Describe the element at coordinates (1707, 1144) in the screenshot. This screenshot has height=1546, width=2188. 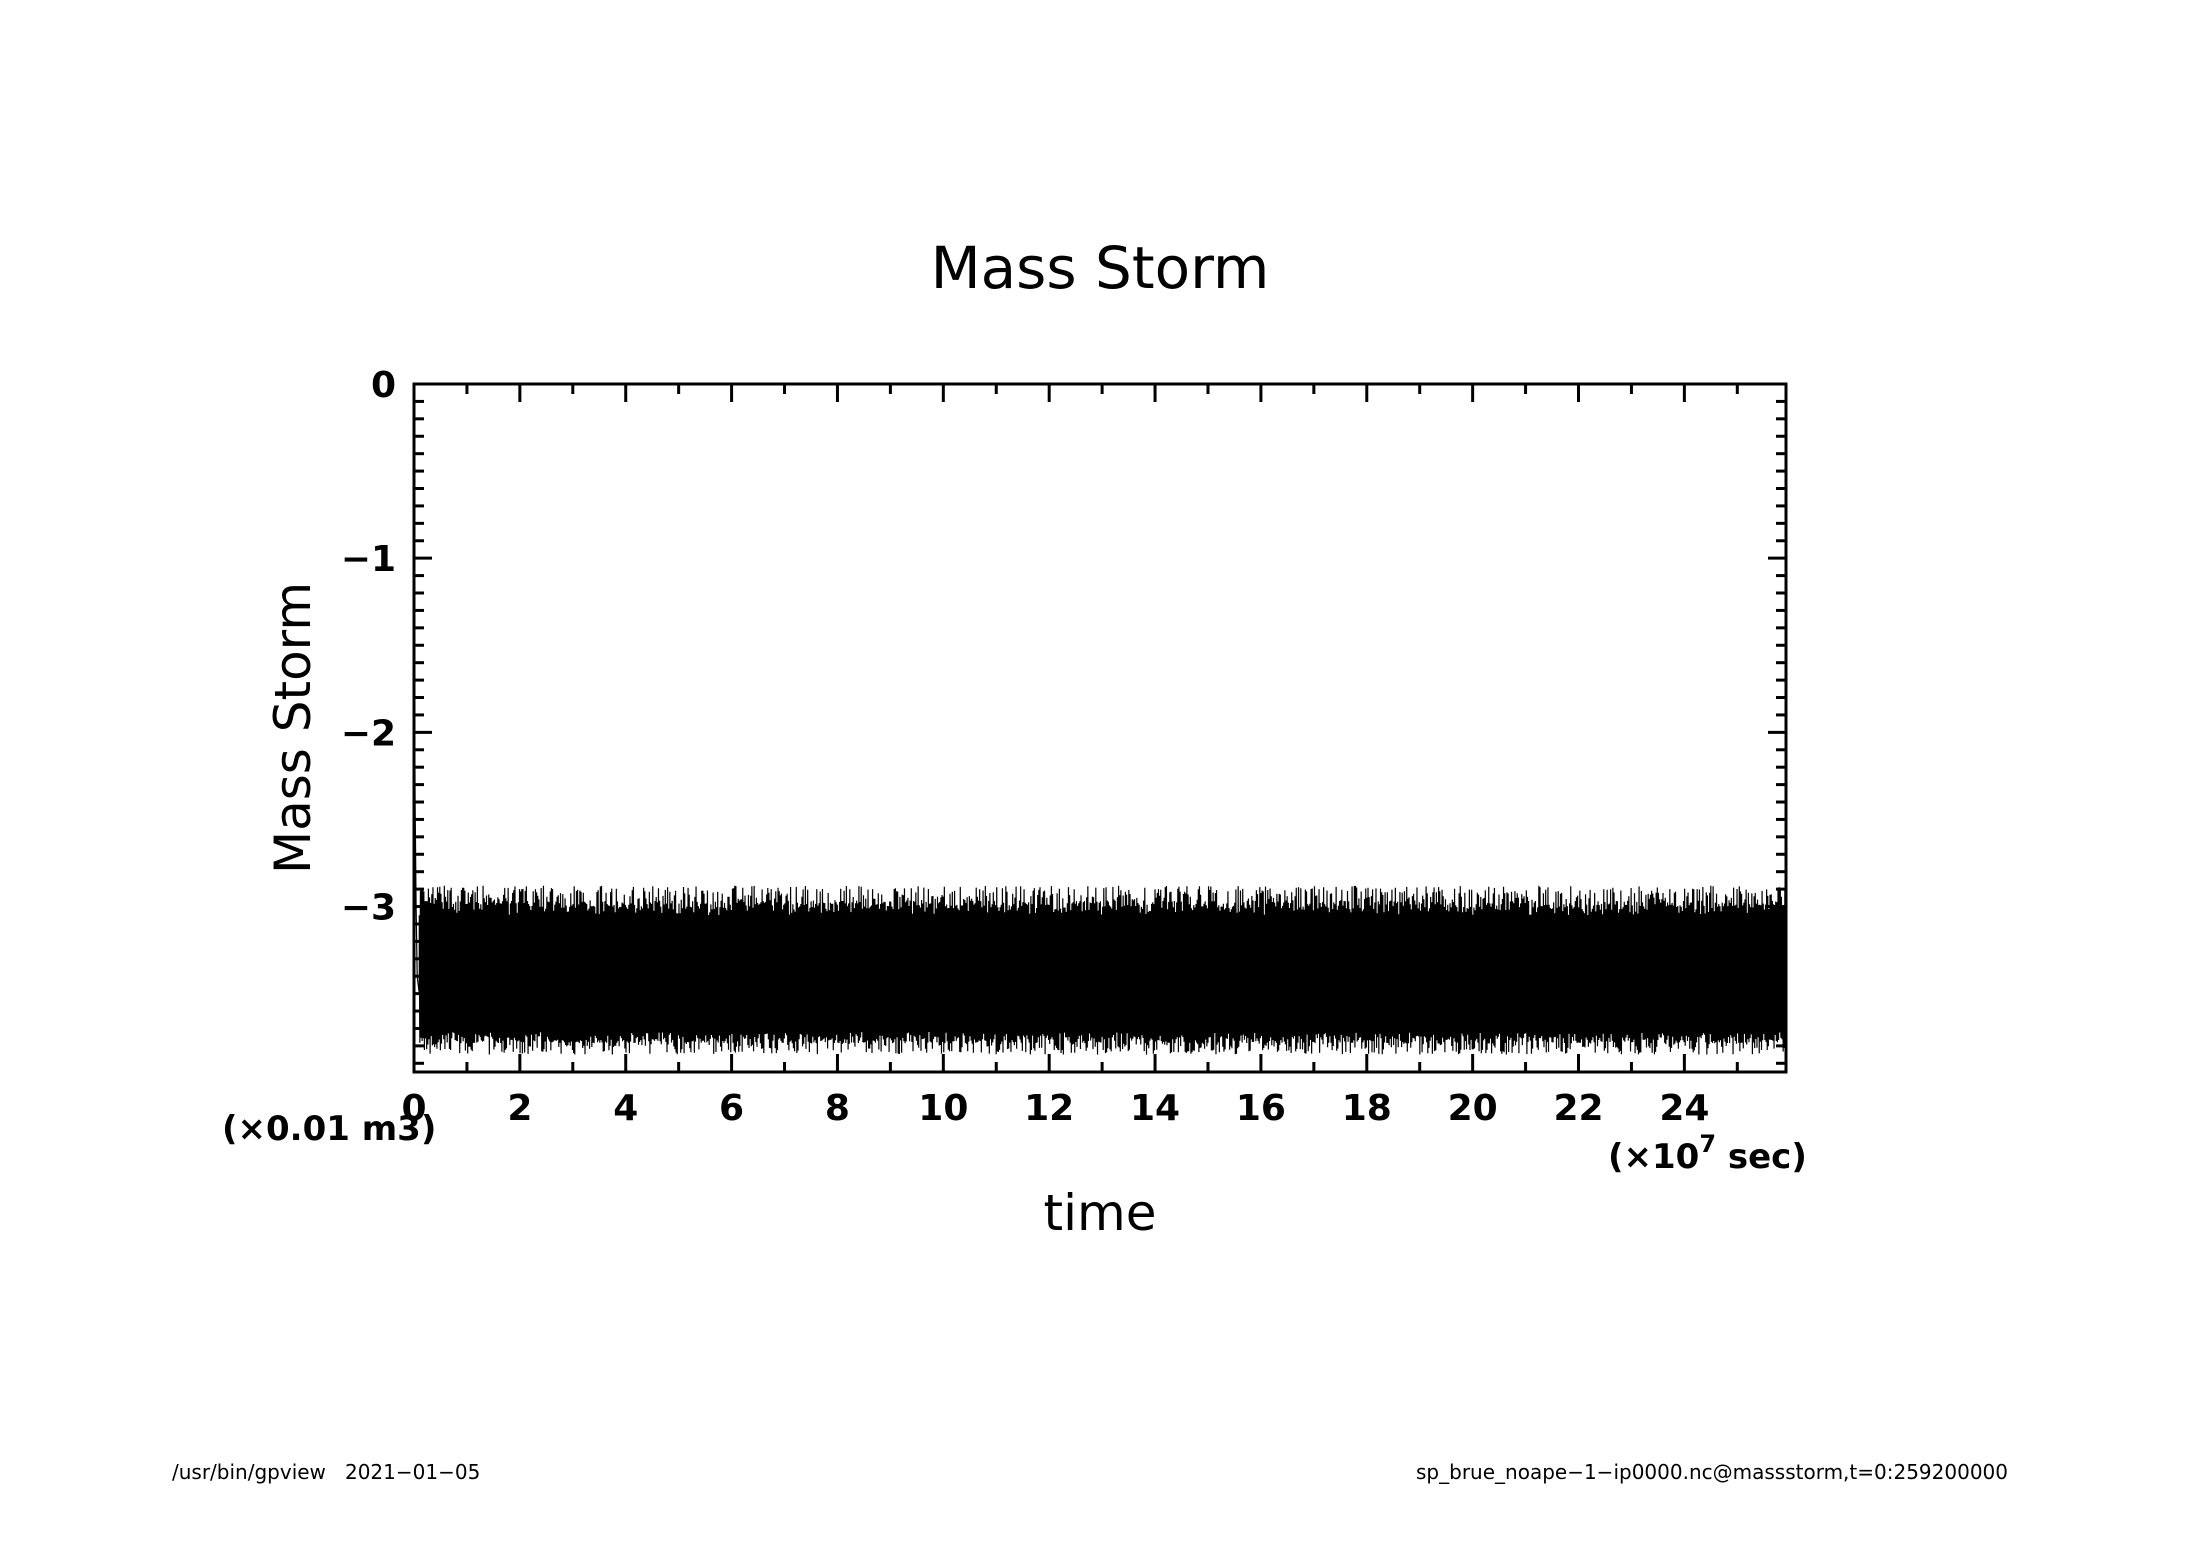
I see `x-unit-exponent: 7` at that location.